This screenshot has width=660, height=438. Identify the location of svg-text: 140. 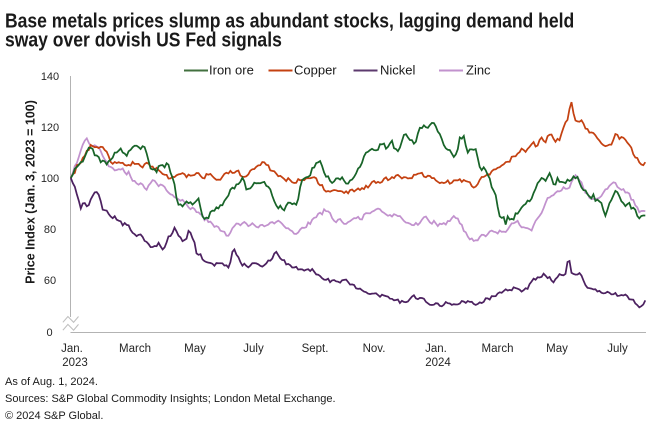
(50, 77).